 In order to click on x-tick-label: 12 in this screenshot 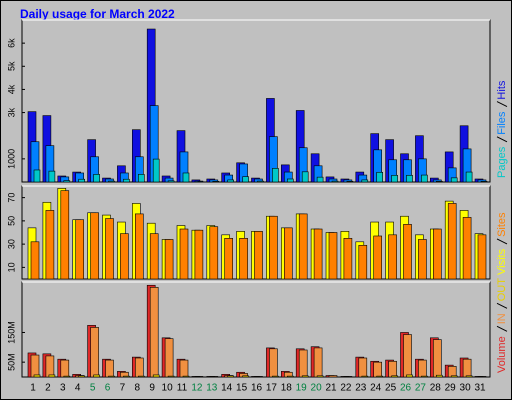, I will do `click(197, 388)`.